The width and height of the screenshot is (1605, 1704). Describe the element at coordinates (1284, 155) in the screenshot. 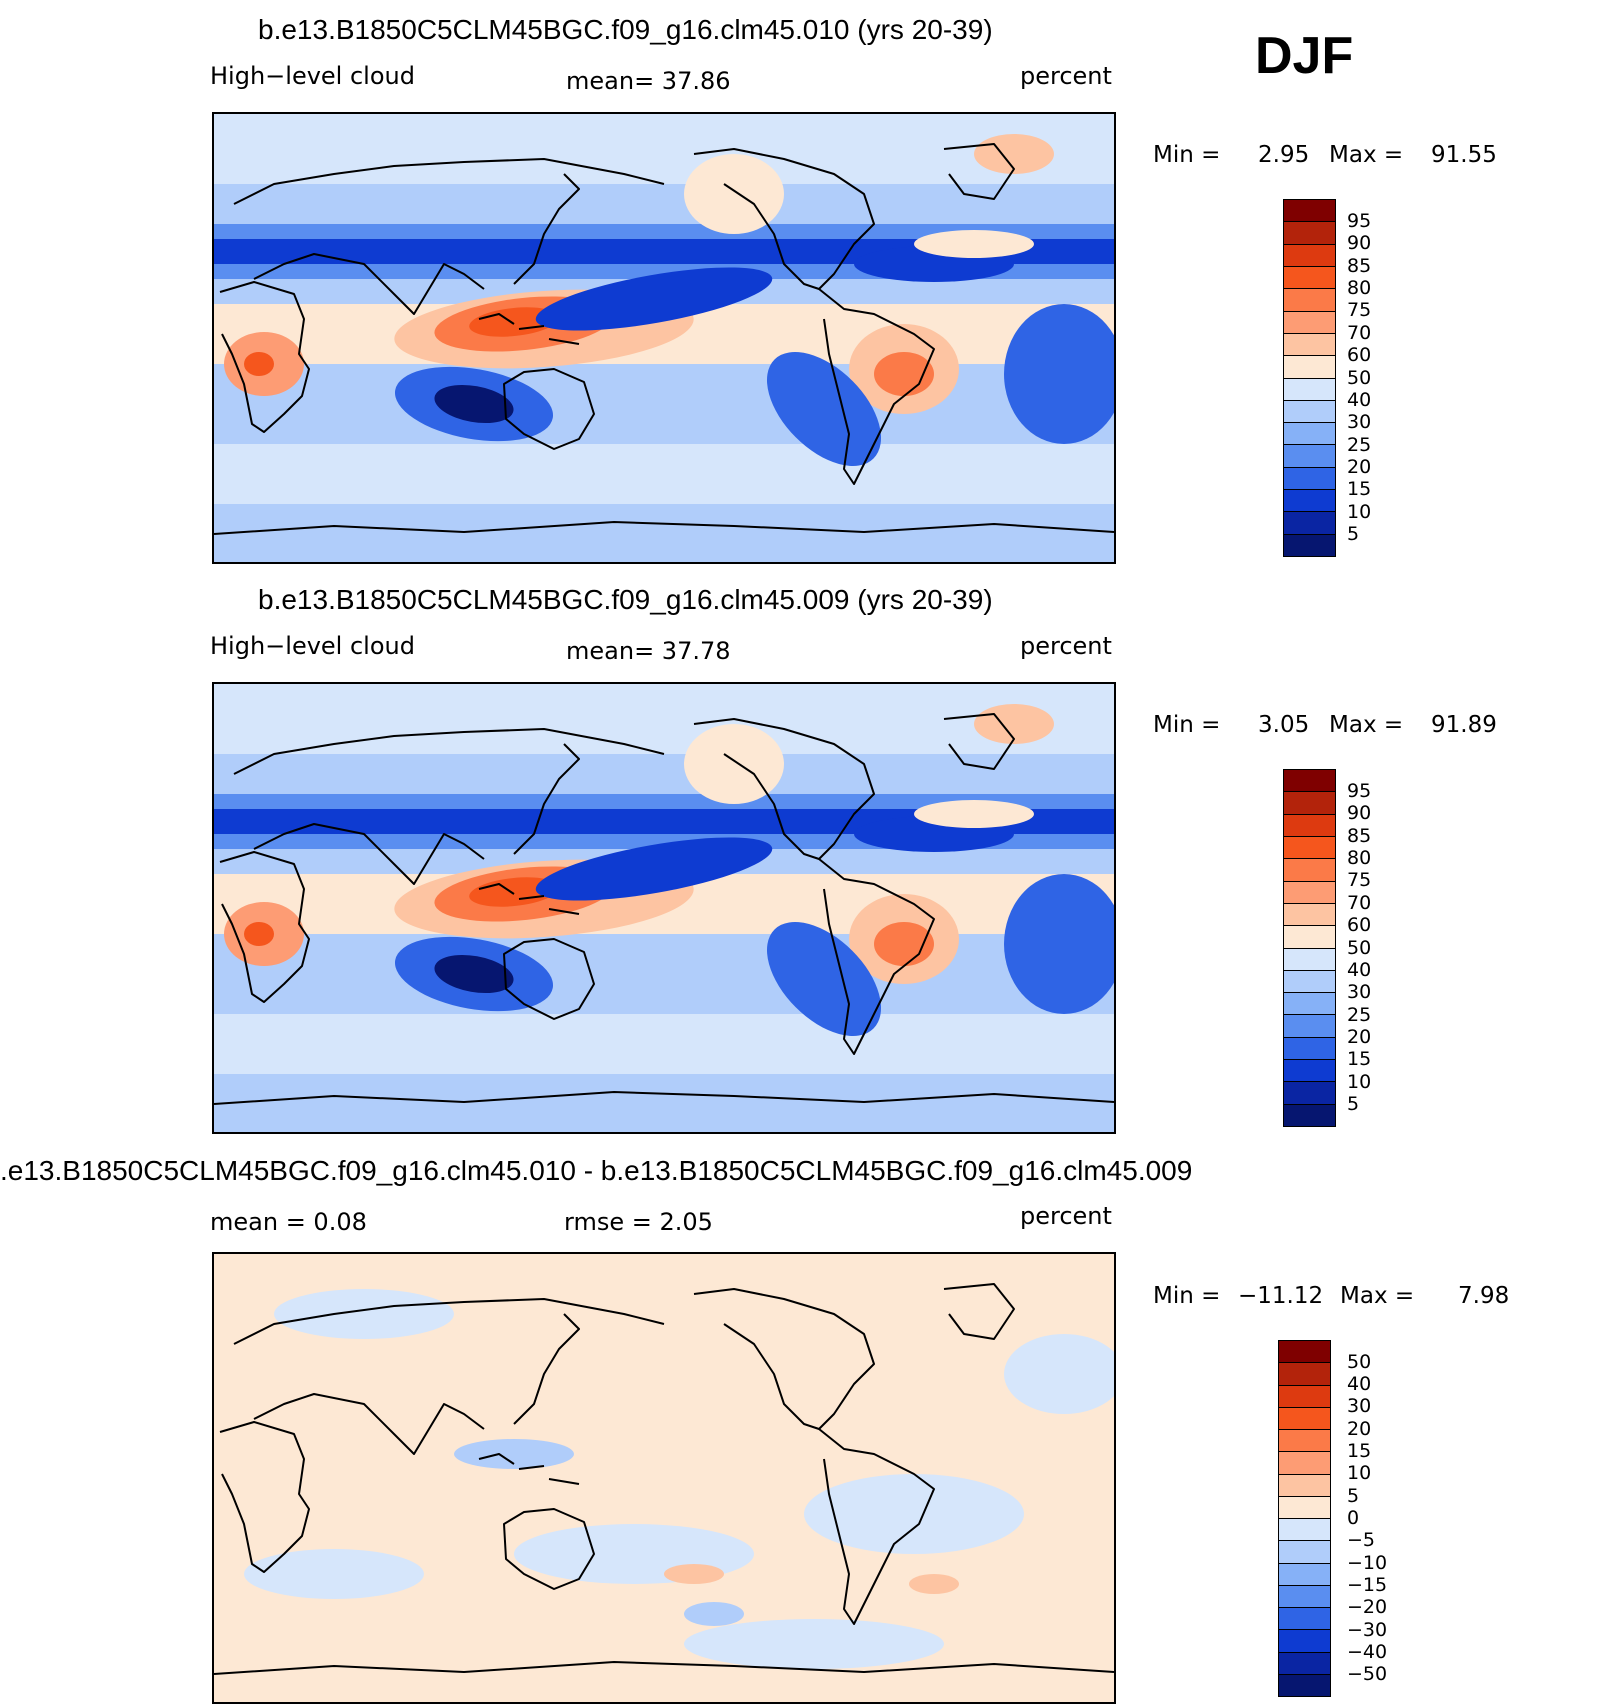

I see `panel-1-min-value: 2.95` at that location.